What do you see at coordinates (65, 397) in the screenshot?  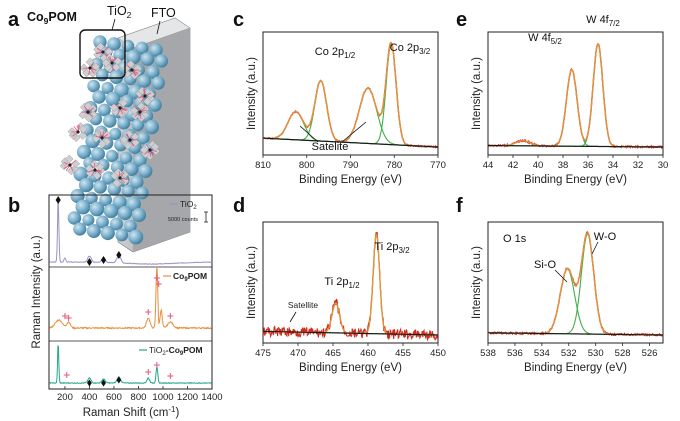 I see `raman-xtick-label: 200` at bounding box center [65, 397].